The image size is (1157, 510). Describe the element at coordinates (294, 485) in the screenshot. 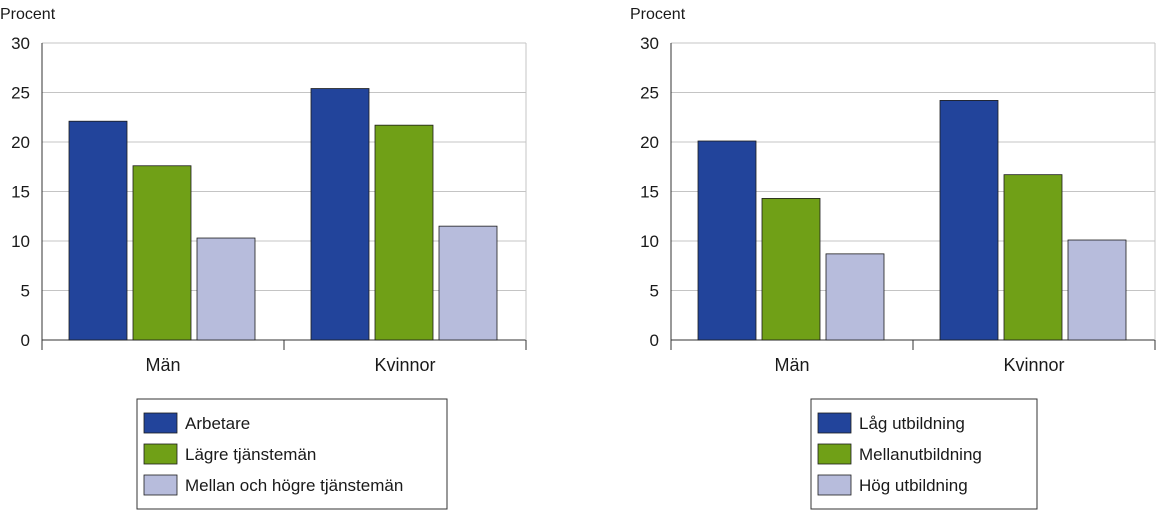

I see `legend-label: Mellan och högre tjänstemän` at that location.